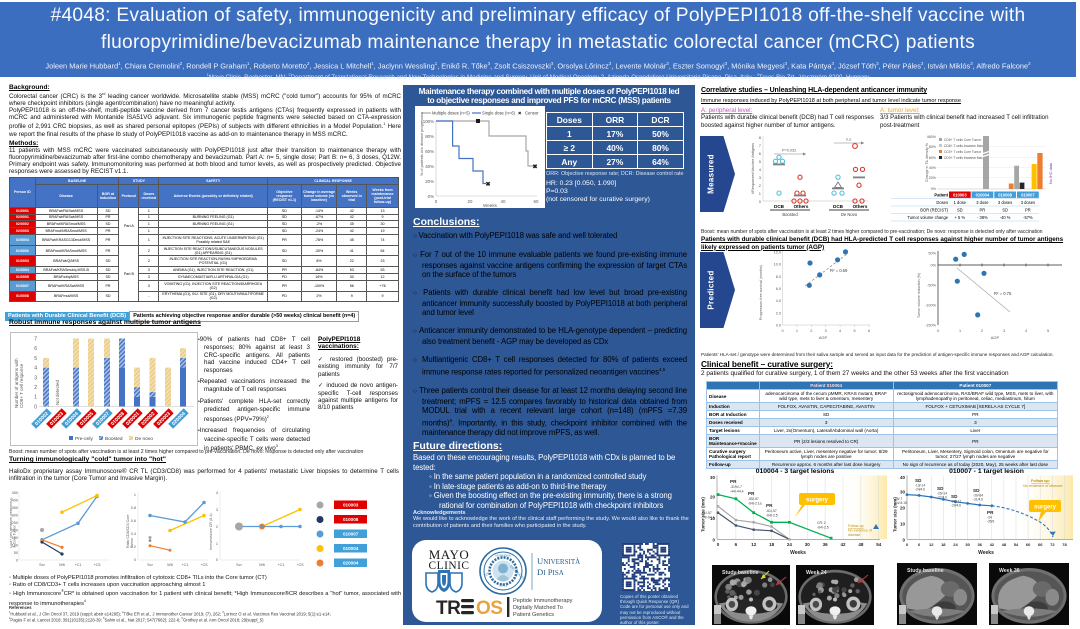 This screenshot has width=1080, height=629. Describe the element at coordinates (21, 385) in the screenshot. I see `svg-text: CD8+ T cell response` at that location.